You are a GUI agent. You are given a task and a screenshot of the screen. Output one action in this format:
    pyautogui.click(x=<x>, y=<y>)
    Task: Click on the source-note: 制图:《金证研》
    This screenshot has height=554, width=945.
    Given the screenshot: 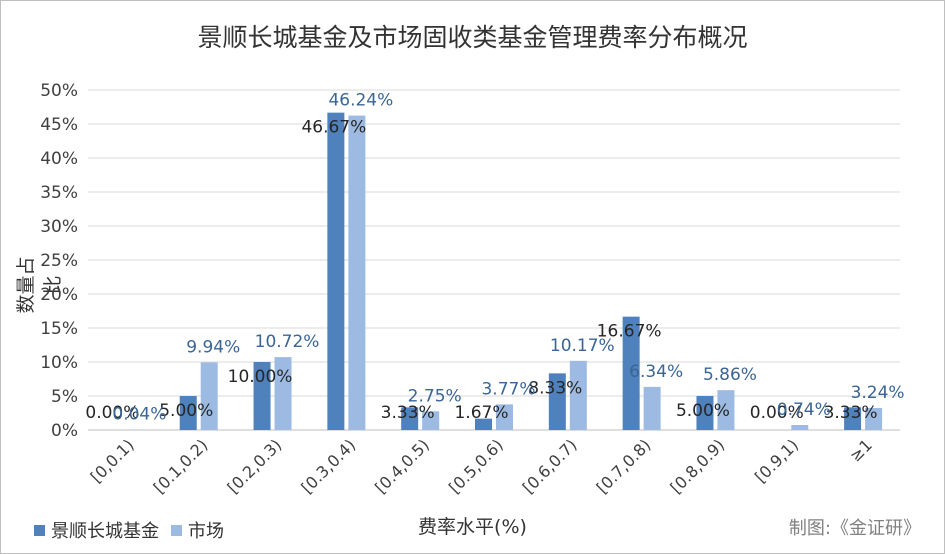 What is the action you would take?
    pyautogui.click(x=854, y=528)
    